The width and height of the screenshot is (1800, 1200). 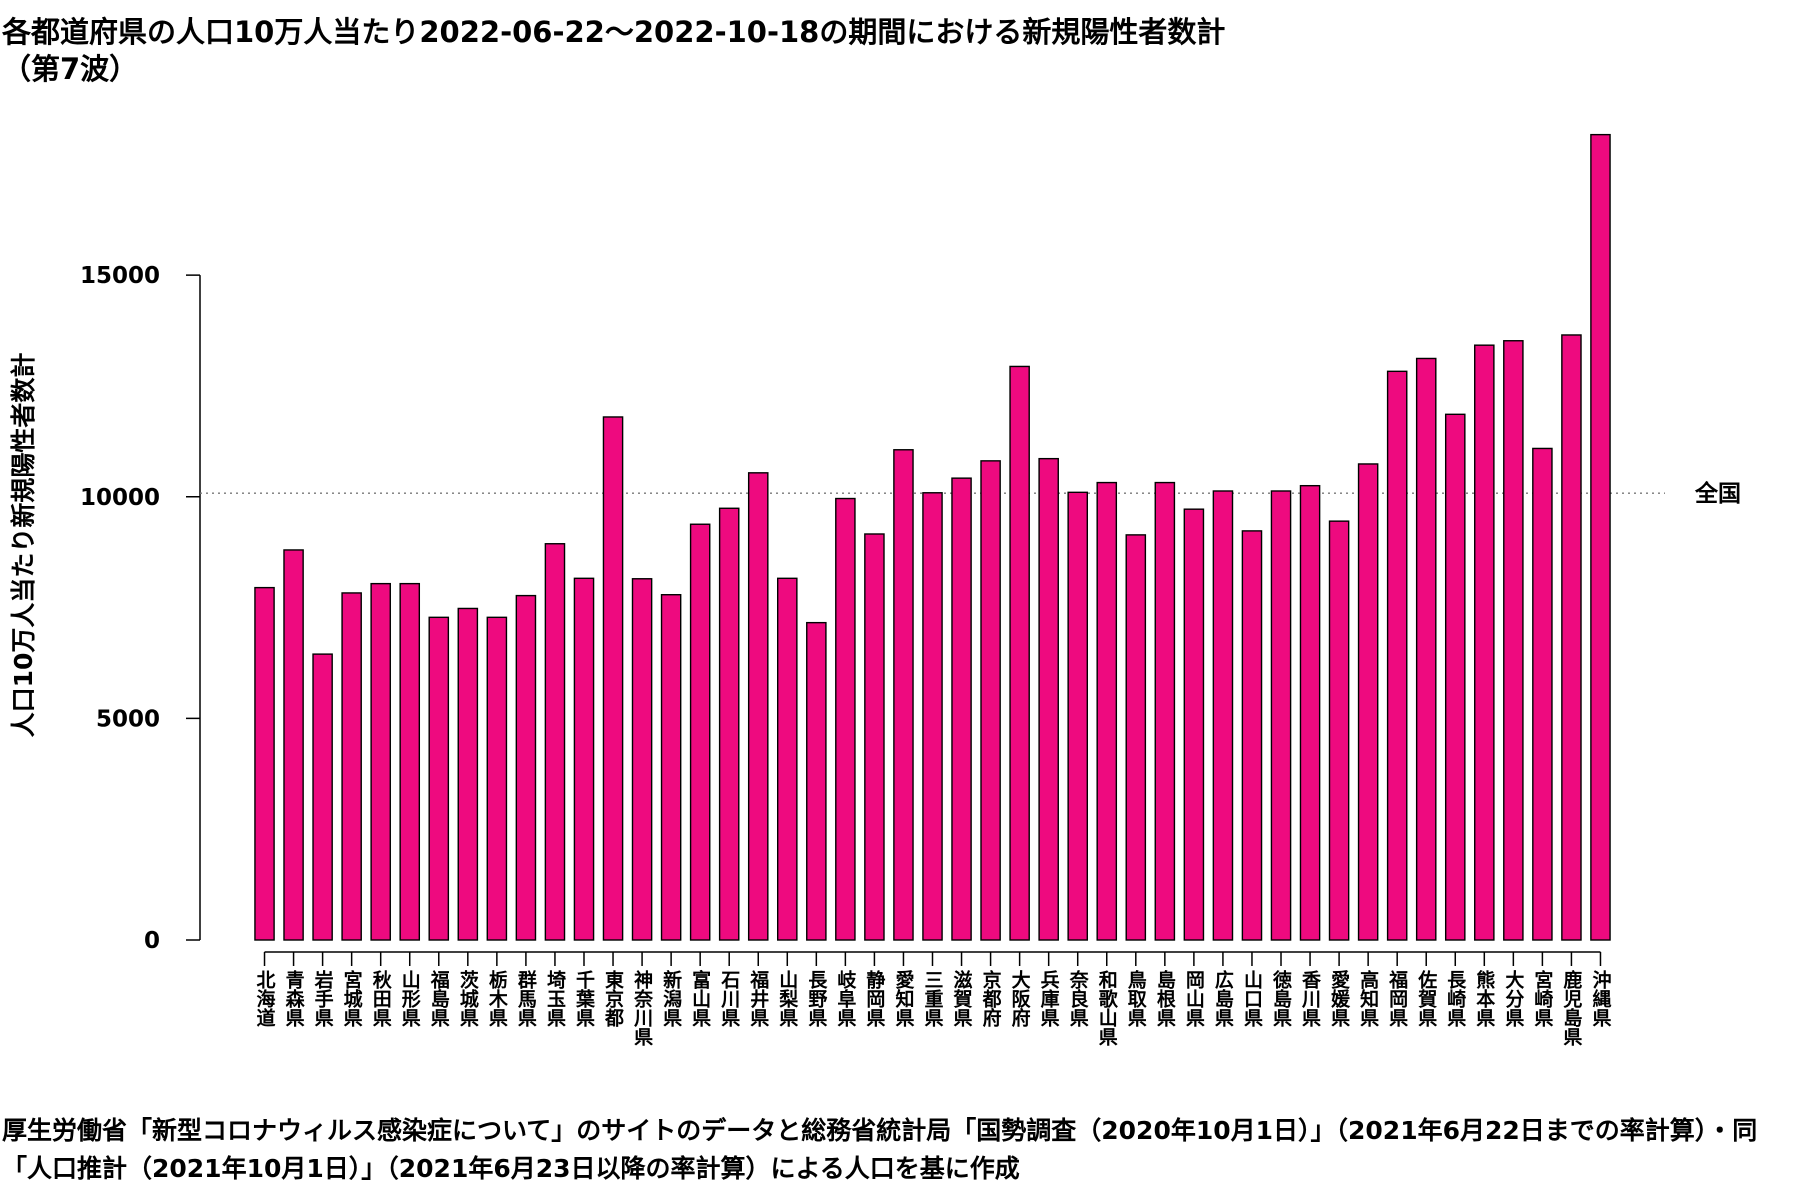 What do you see at coordinates (1513, 998) in the screenshot?
I see `x-tick-label: 大分県` at bounding box center [1513, 998].